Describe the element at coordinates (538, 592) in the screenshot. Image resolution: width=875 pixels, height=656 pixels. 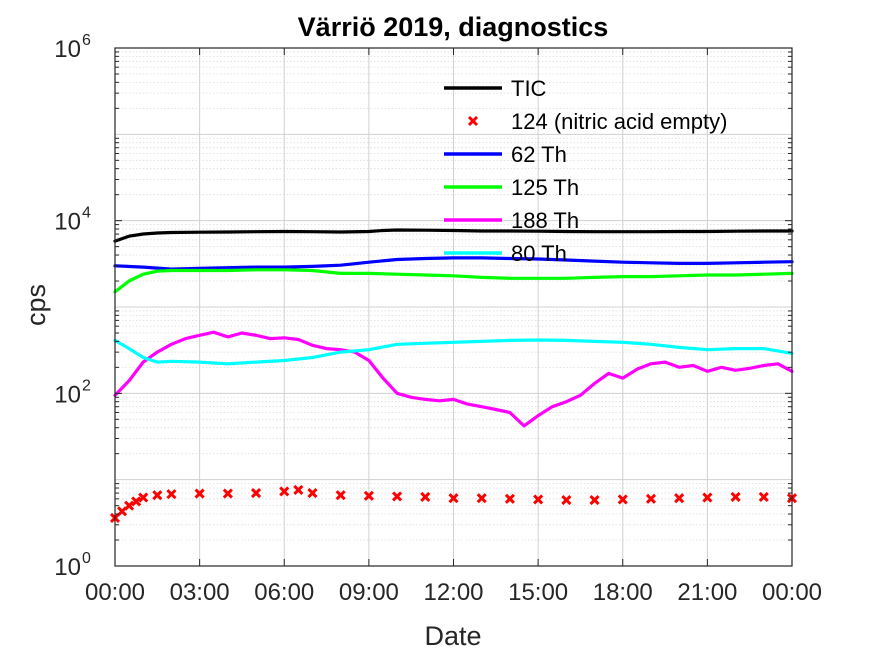
I see `x-tick-label: 15:00` at that location.